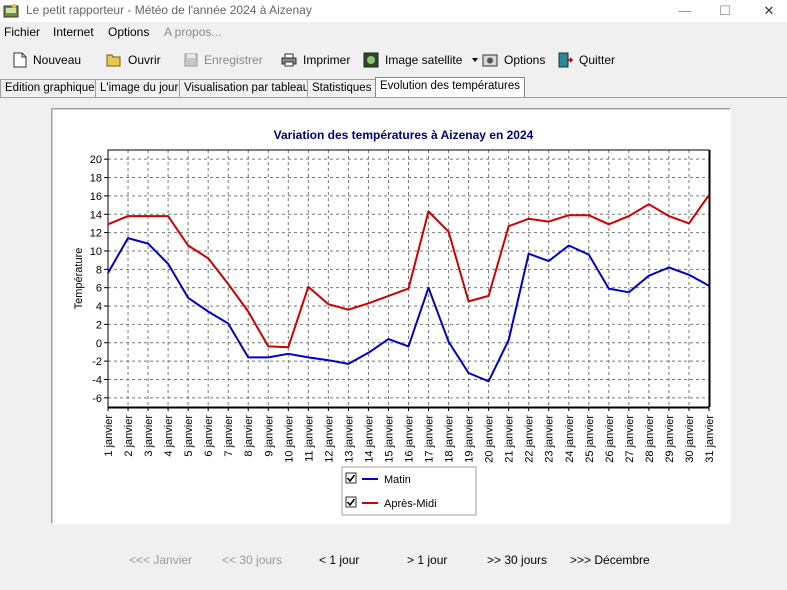 This screenshot has width=787, height=590. What do you see at coordinates (113, 60) in the screenshot?
I see `open-folder-icon` at bounding box center [113, 60].